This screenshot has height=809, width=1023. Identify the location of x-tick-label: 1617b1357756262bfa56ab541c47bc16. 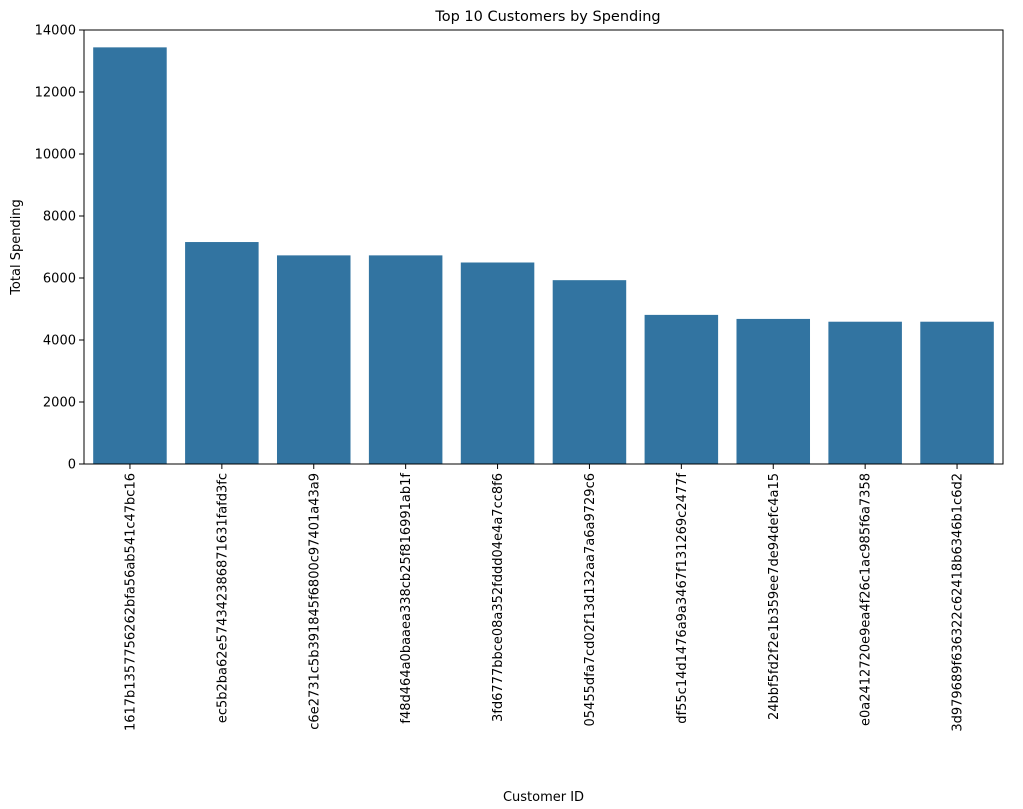
(130, 602).